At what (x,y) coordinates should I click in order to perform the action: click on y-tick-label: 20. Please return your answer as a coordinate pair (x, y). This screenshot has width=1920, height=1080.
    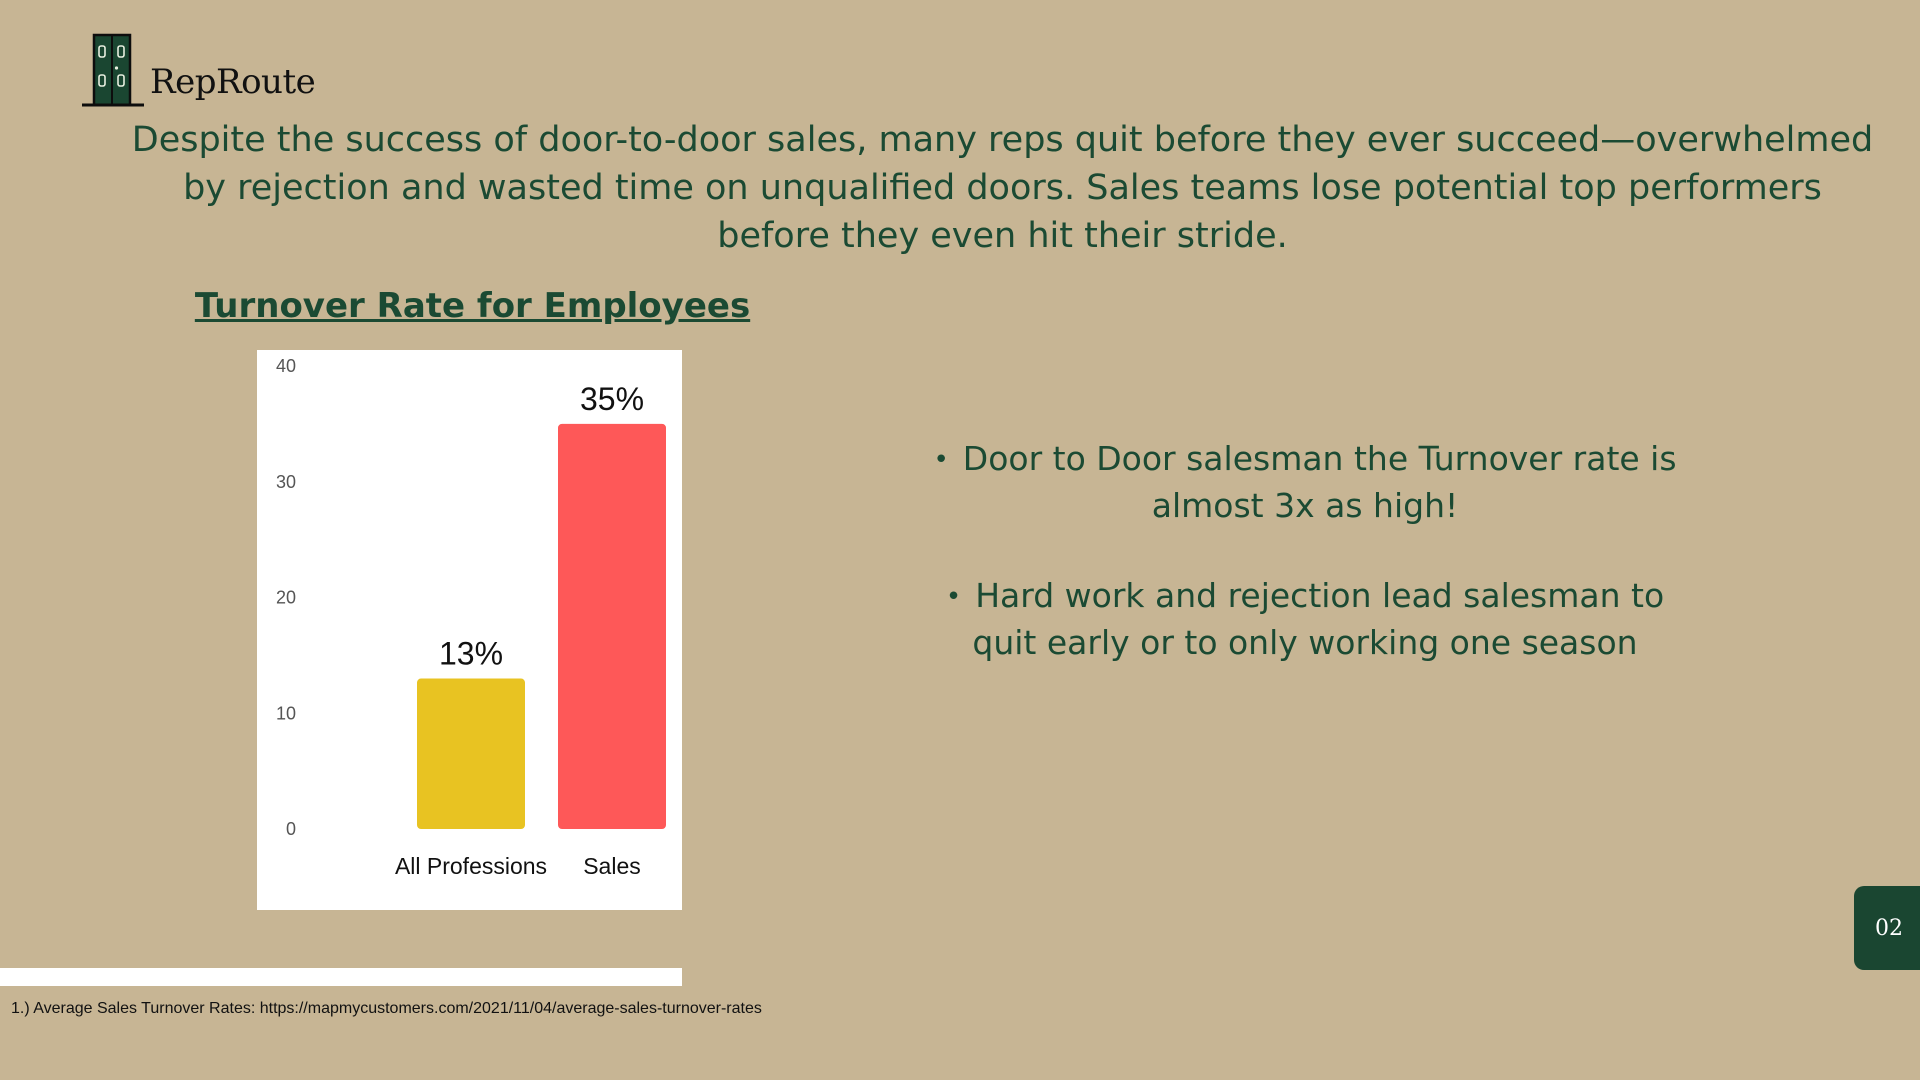
    Looking at the image, I should click on (286, 598).